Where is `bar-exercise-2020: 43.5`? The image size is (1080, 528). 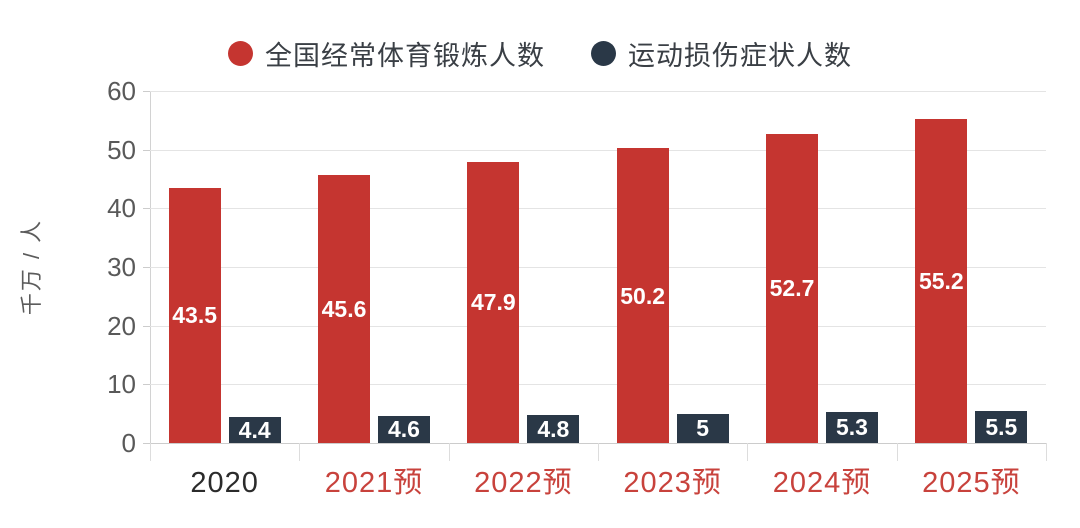
bar-exercise-2020: 43.5 is located at coordinates (194, 315).